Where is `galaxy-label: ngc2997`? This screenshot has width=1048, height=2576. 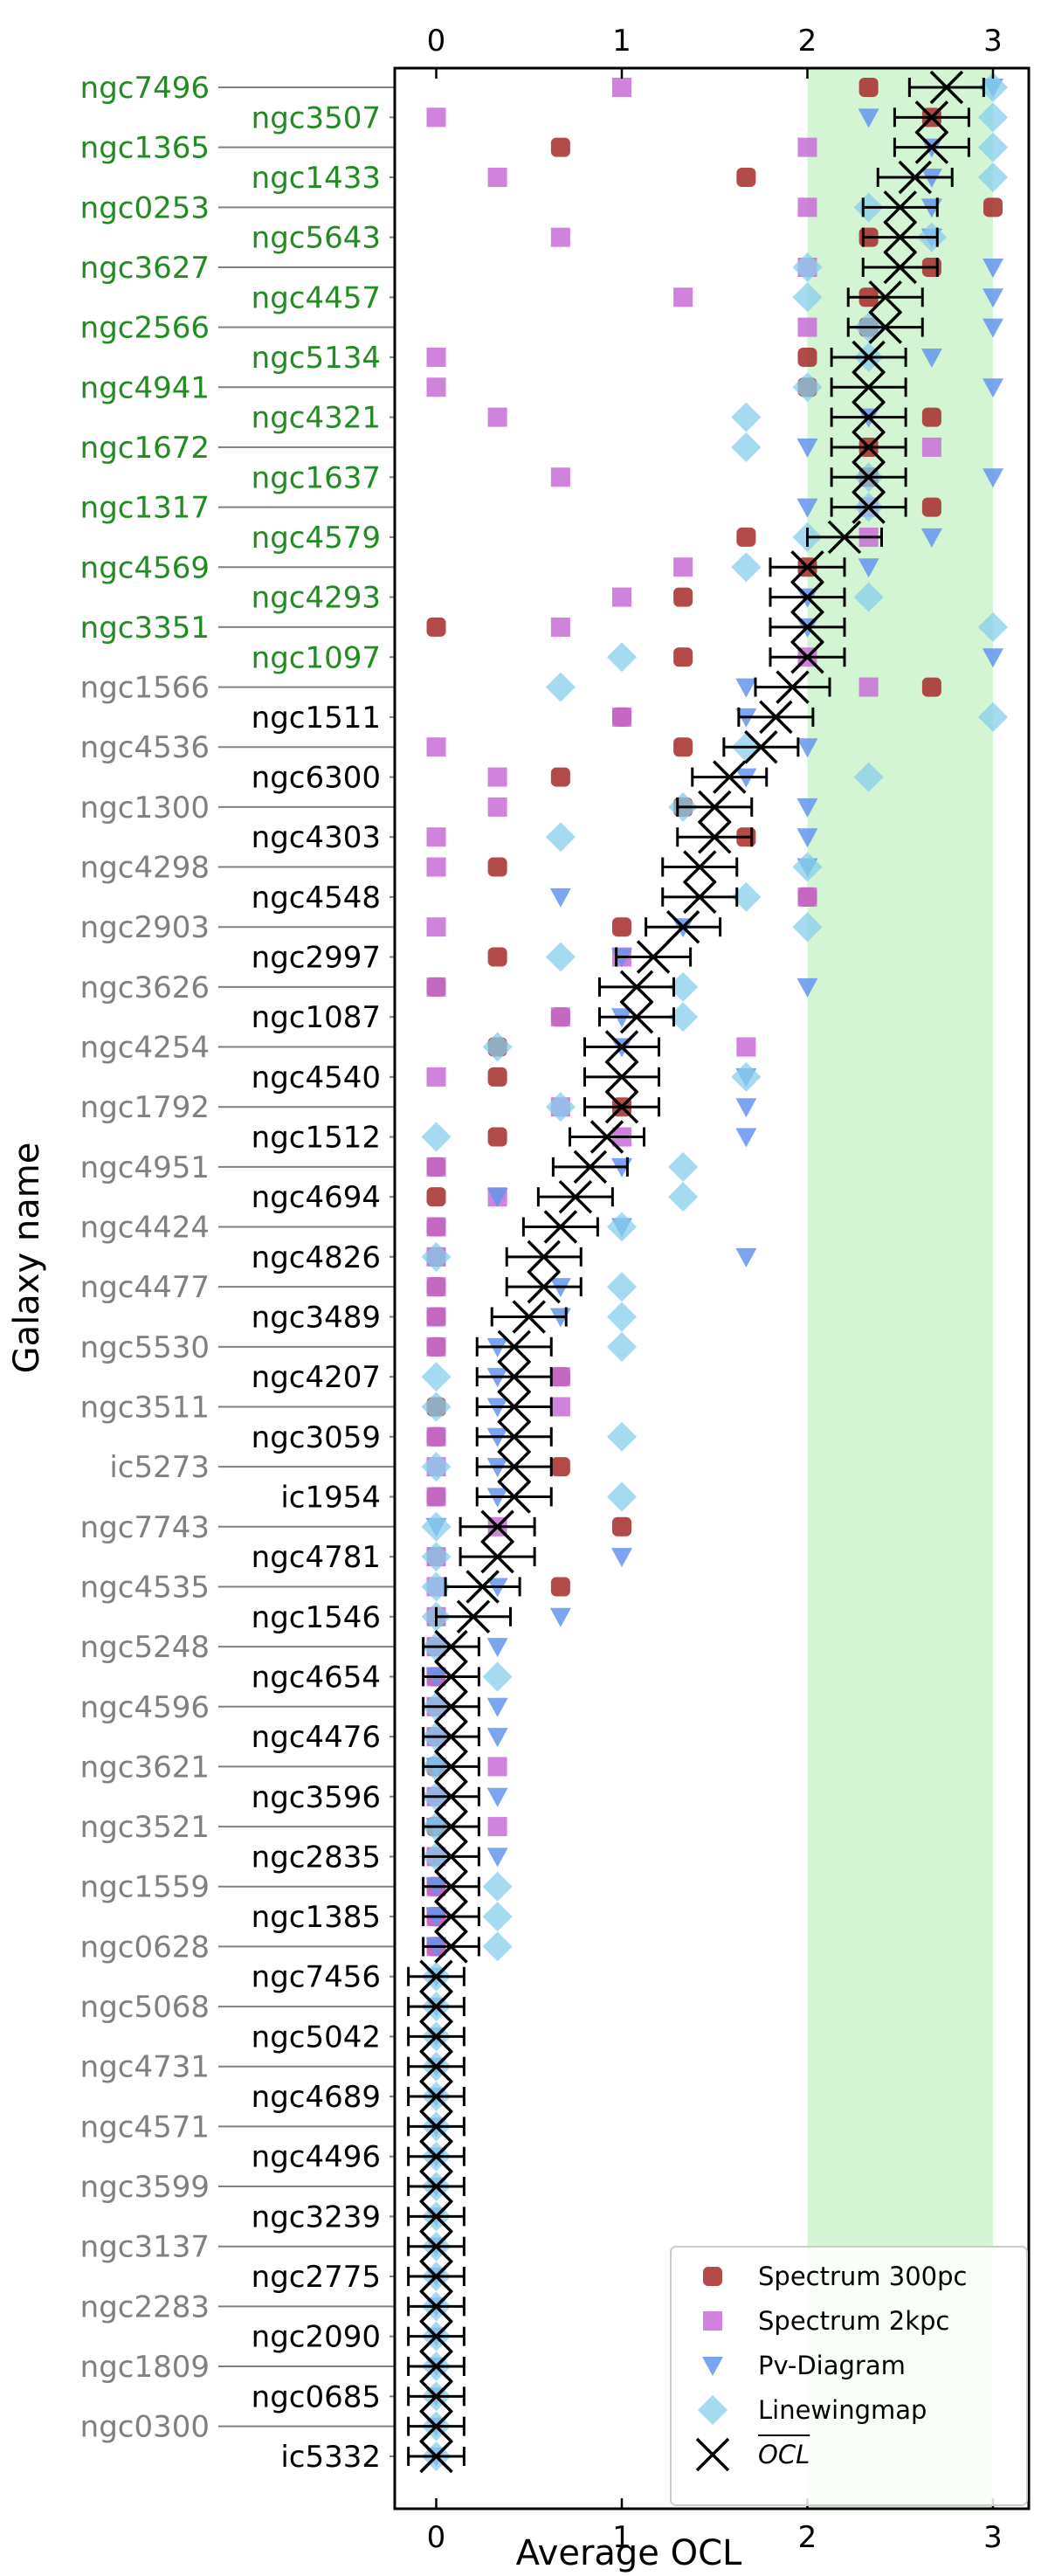 galaxy-label: ngc2997 is located at coordinates (316, 958).